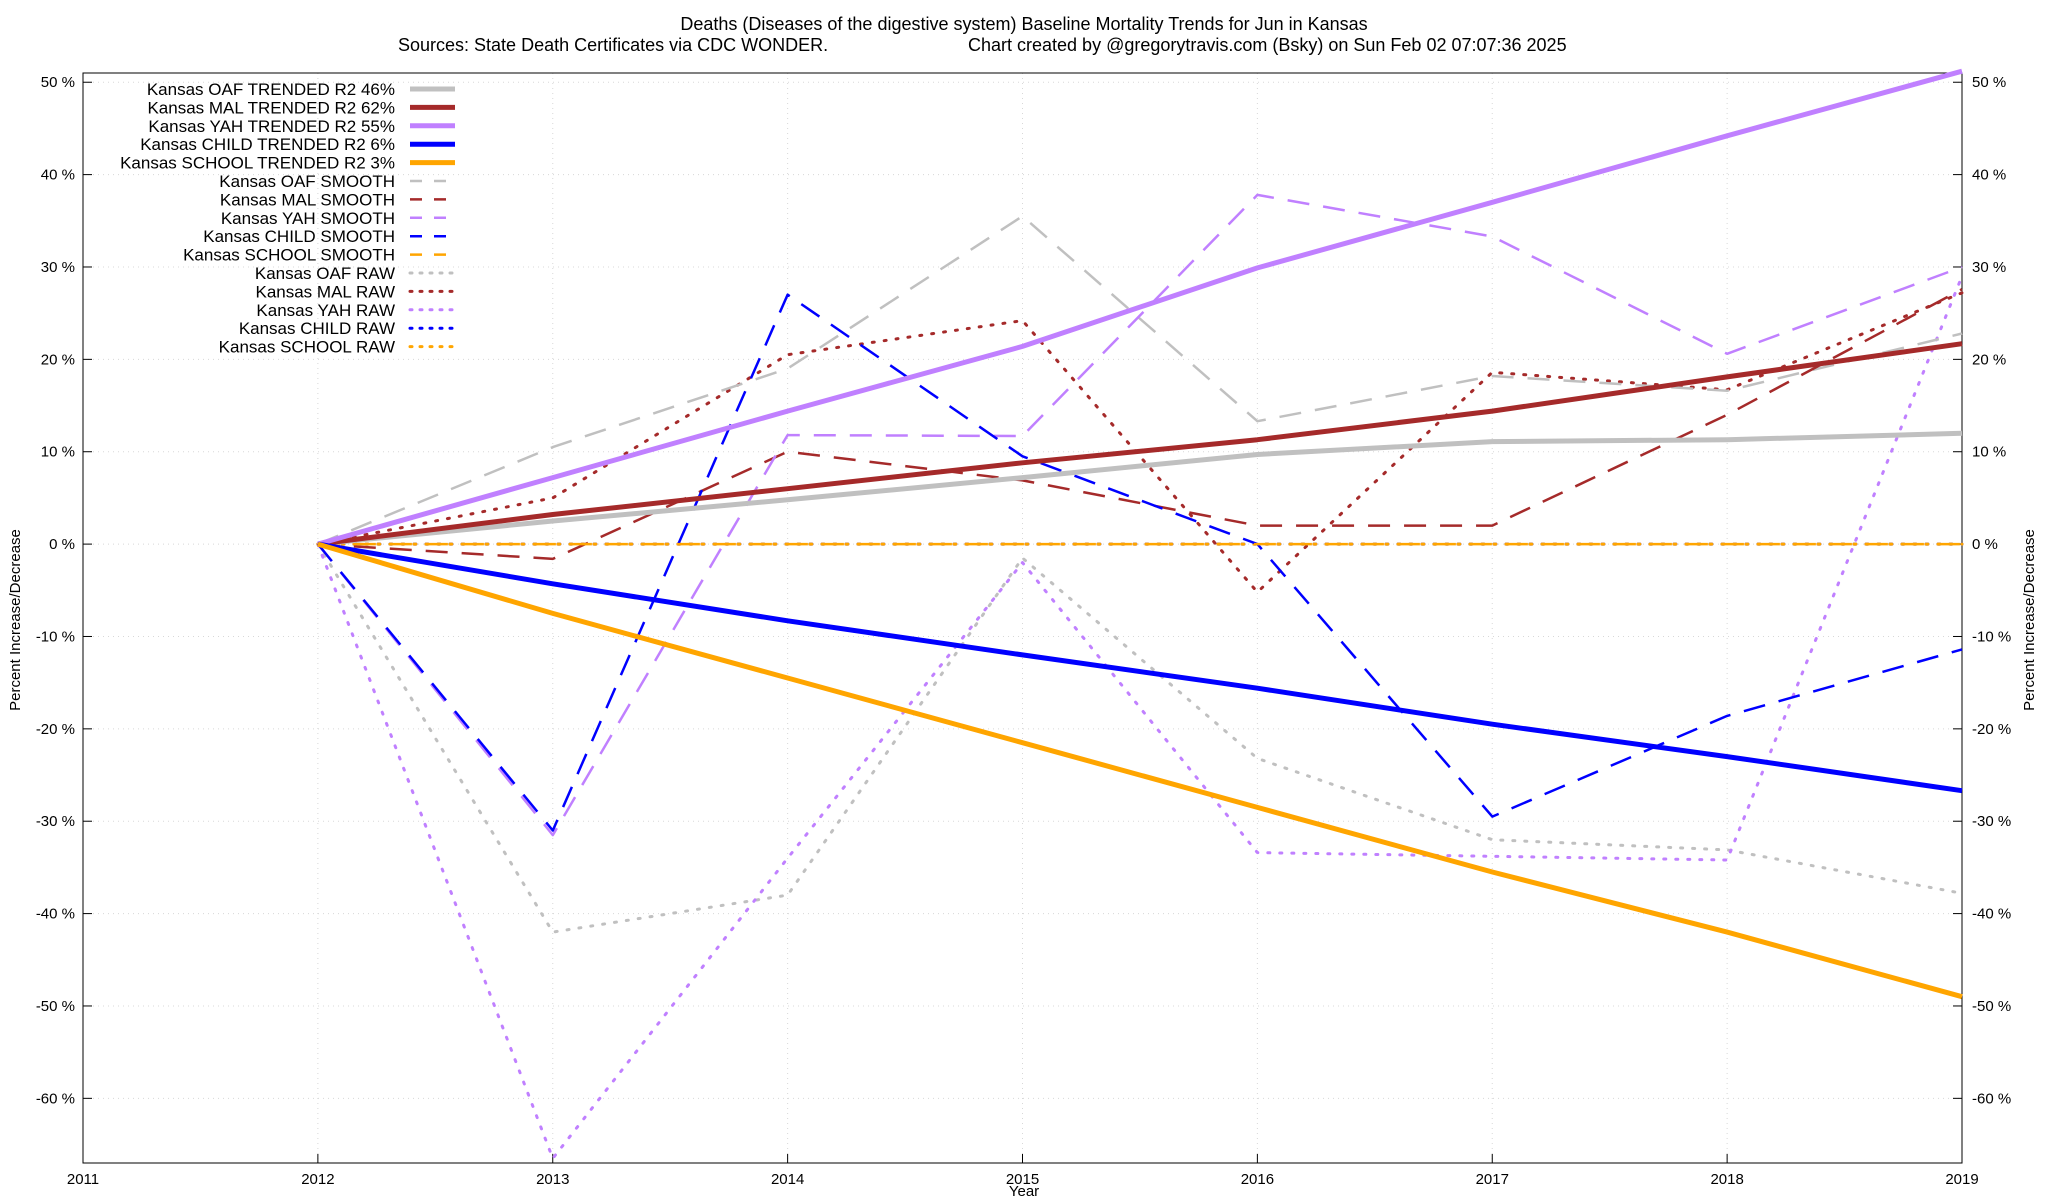 The height and width of the screenshot is (1200, 2048). Describe the element at coordinates (271, 126) in the screenshot. I see `legend-label: Kansas YAH TRENDED R2 55%` at that location.